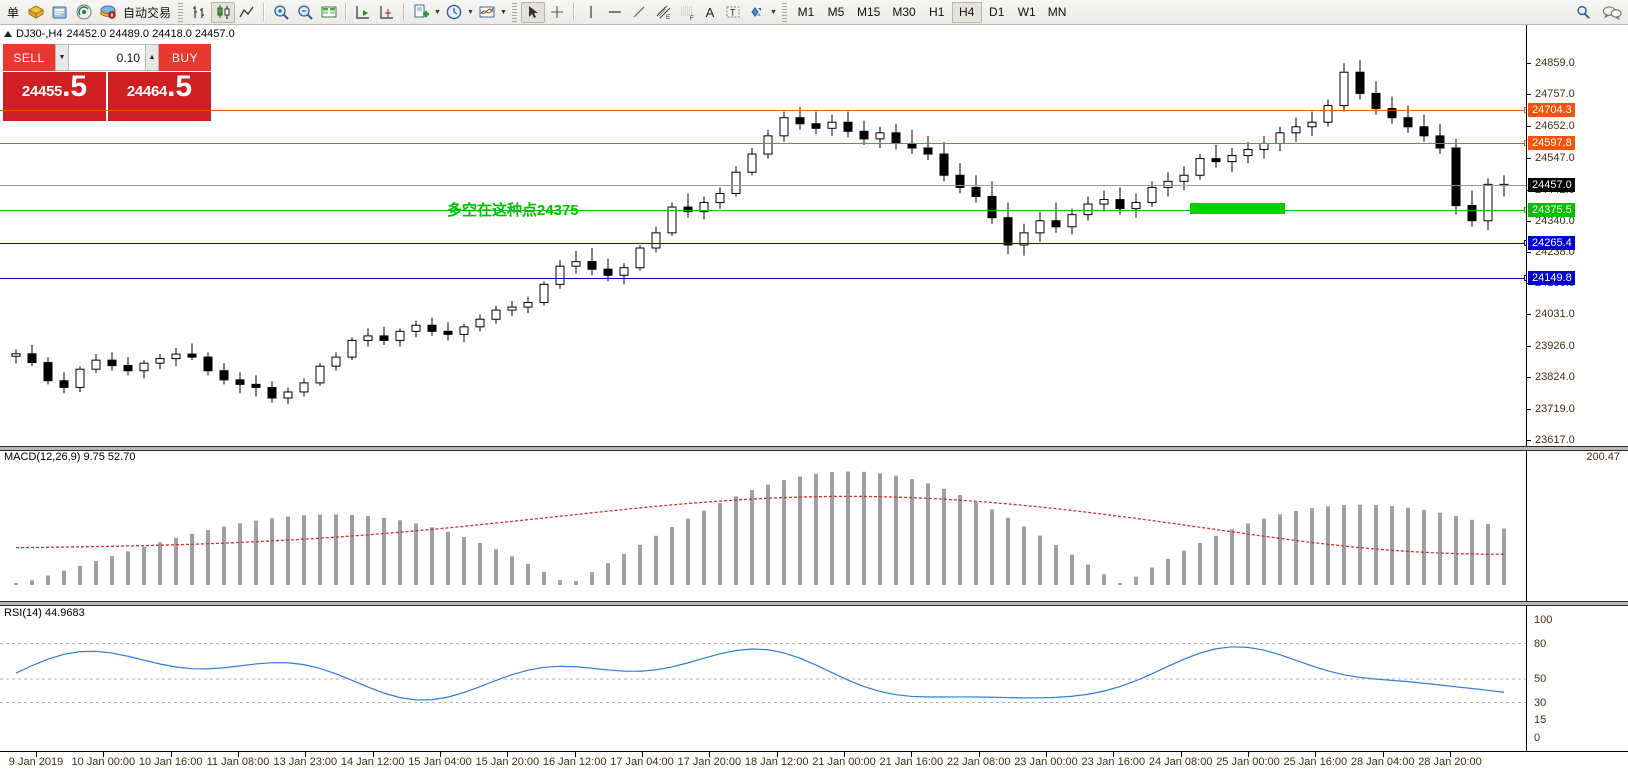 The width and height of the screenshot is (1628, 775). I want to click on macd-label: MACD(12,26,9) 9.75 52.70, so click(70, 457).